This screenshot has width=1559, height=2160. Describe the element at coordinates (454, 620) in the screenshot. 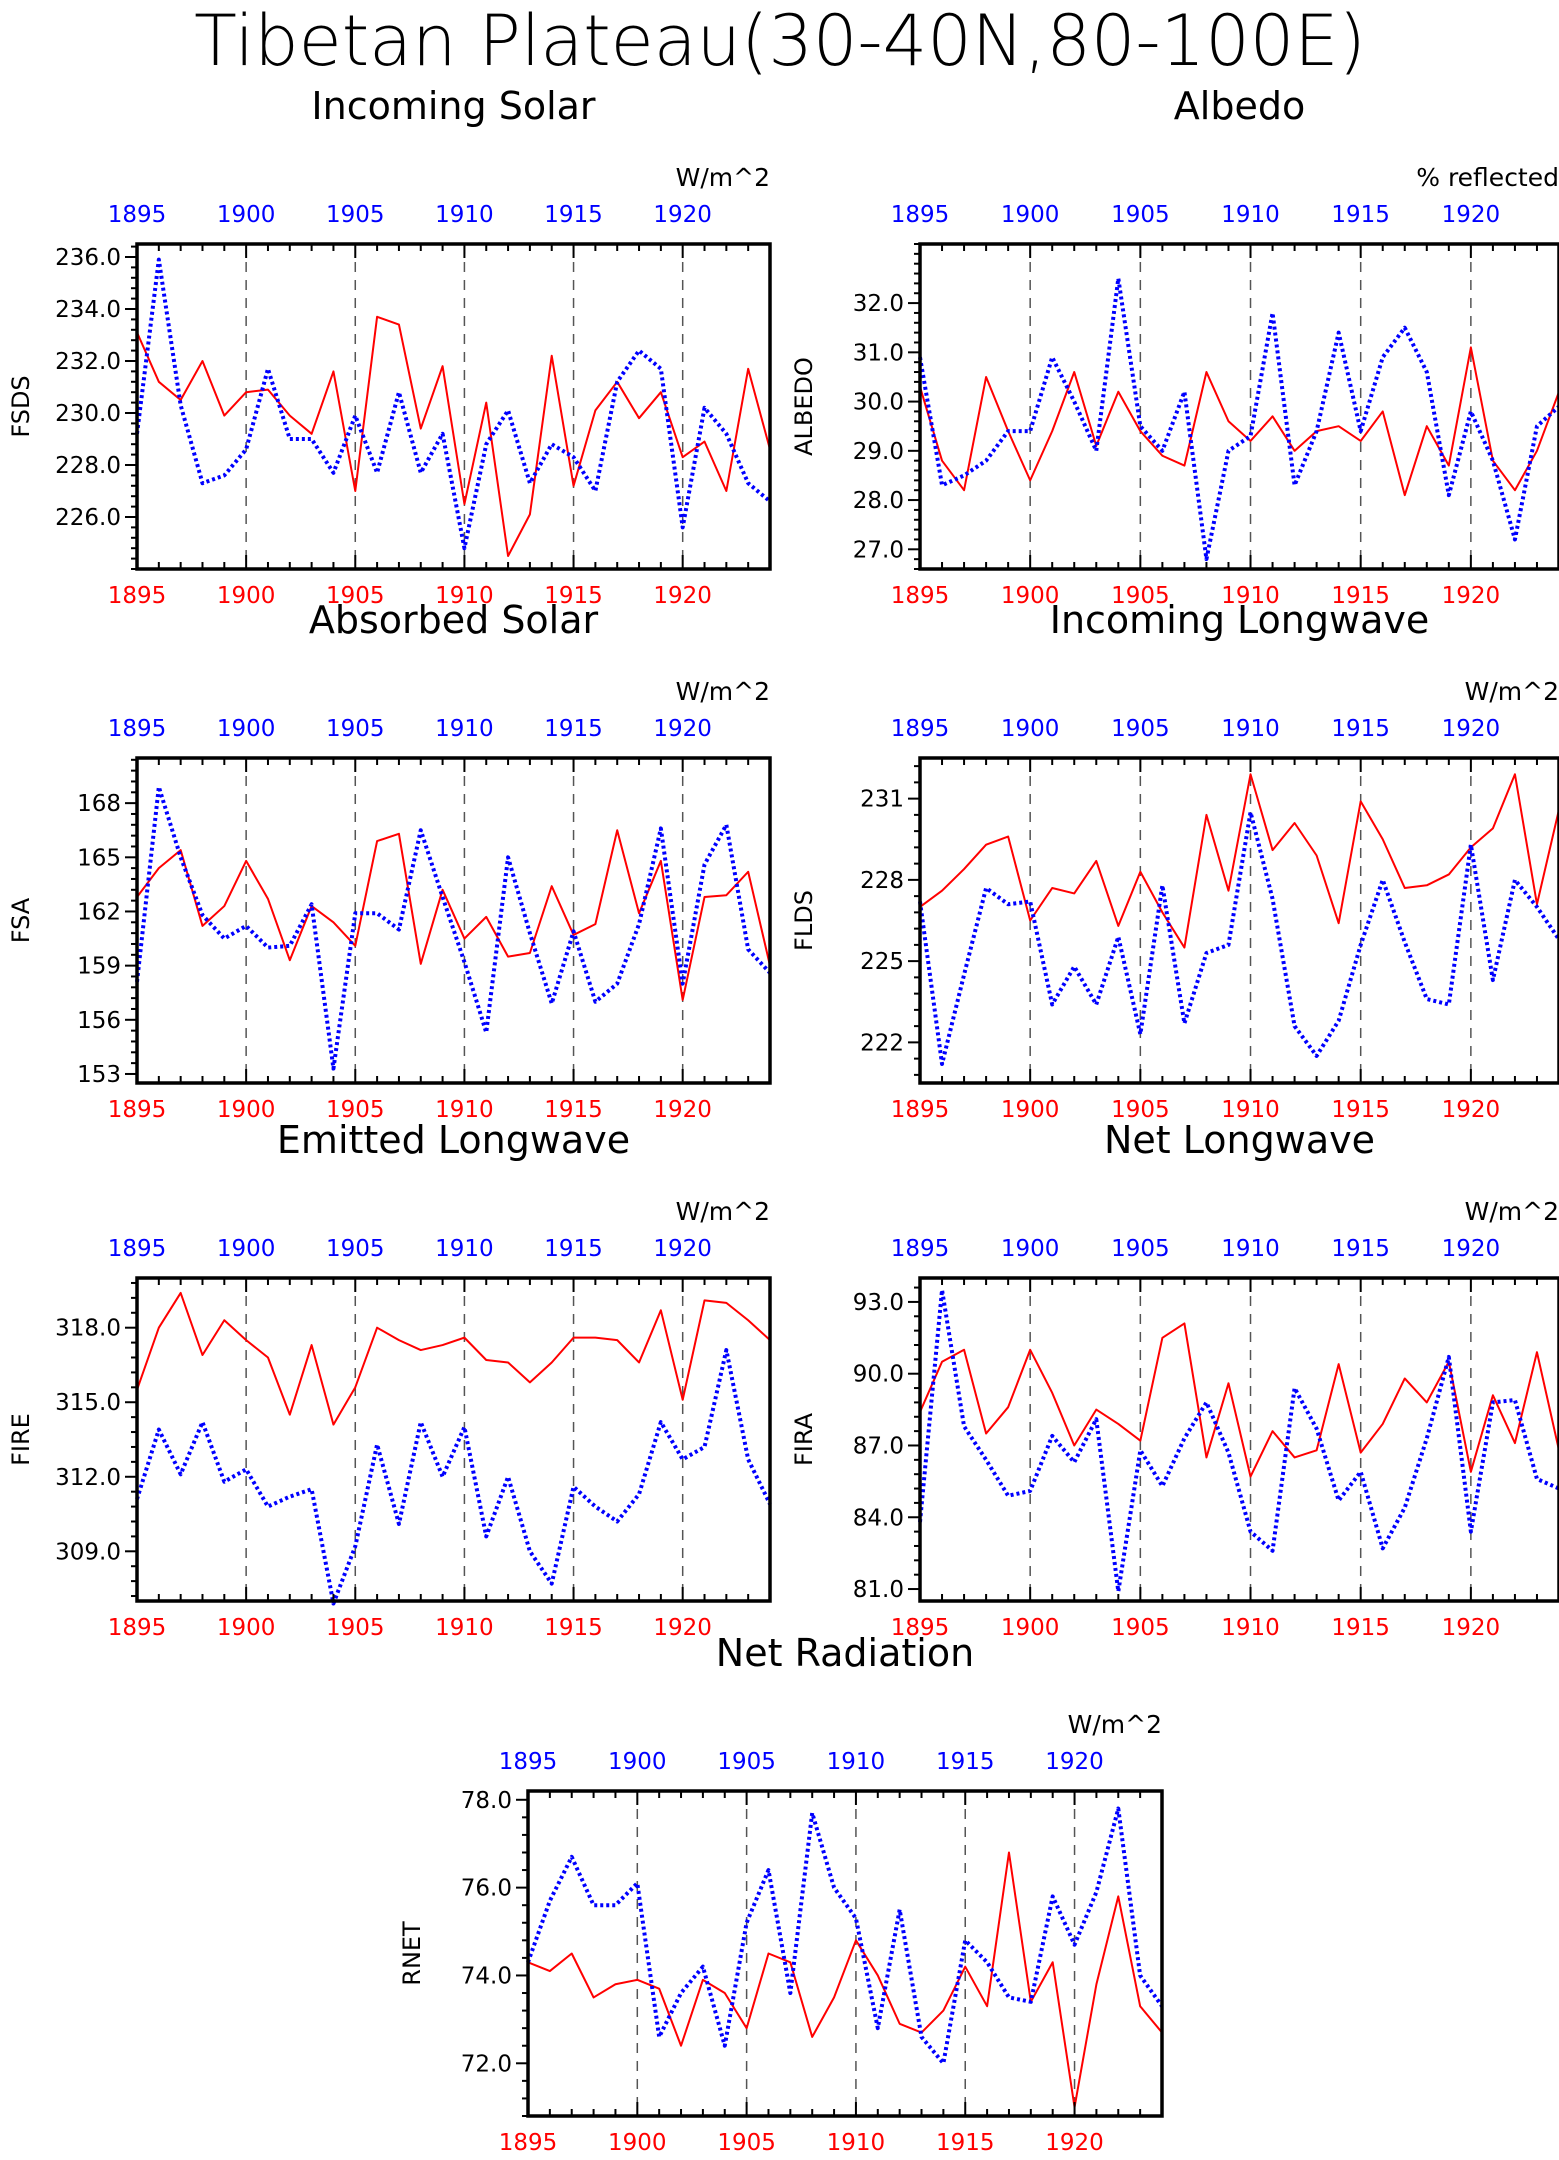

I see `panel-title: Absorbed Solar` at that location.